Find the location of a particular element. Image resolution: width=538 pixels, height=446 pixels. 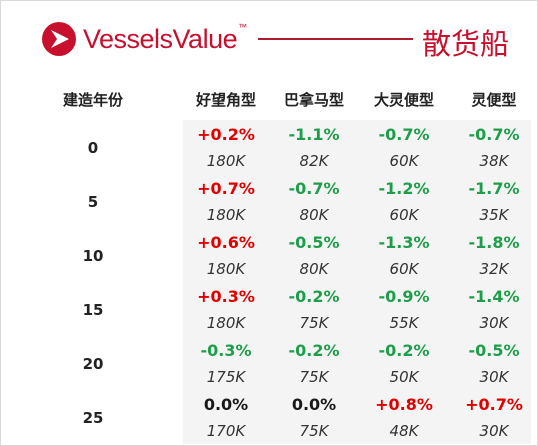

vesselsvalue-logo-icon is located at coordinates (59, 39).